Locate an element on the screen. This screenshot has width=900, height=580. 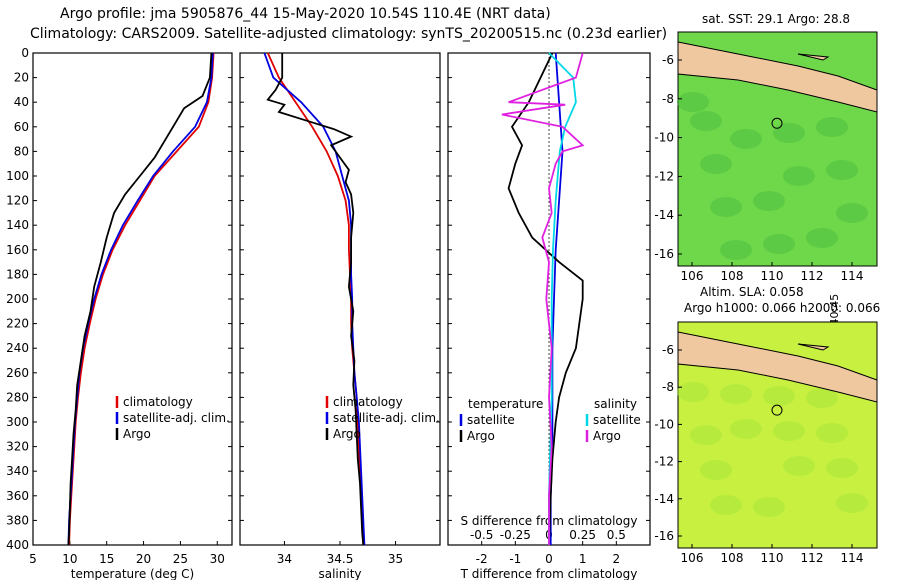
sst-land-java is located at coordinates (777, 77).